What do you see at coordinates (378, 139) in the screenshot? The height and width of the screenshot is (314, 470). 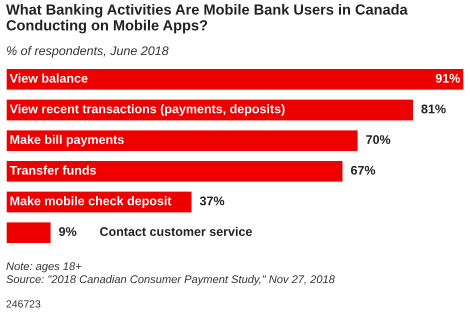 I see `data-label: 70%` at bounding box center [378, 139].